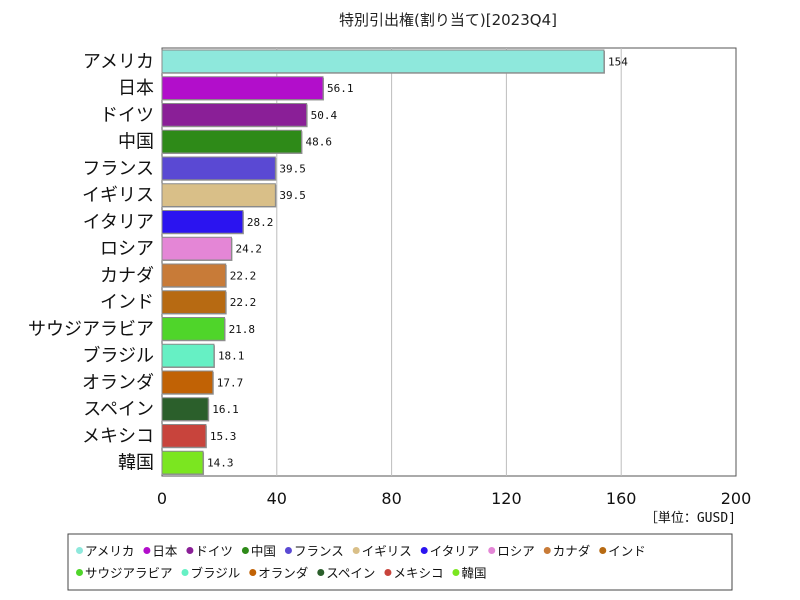 The width and height of the screenshot is (800, 600). Describe the element at coordinates (319, 551) in the screenshot. I see `legend-label: フランス` at that location.